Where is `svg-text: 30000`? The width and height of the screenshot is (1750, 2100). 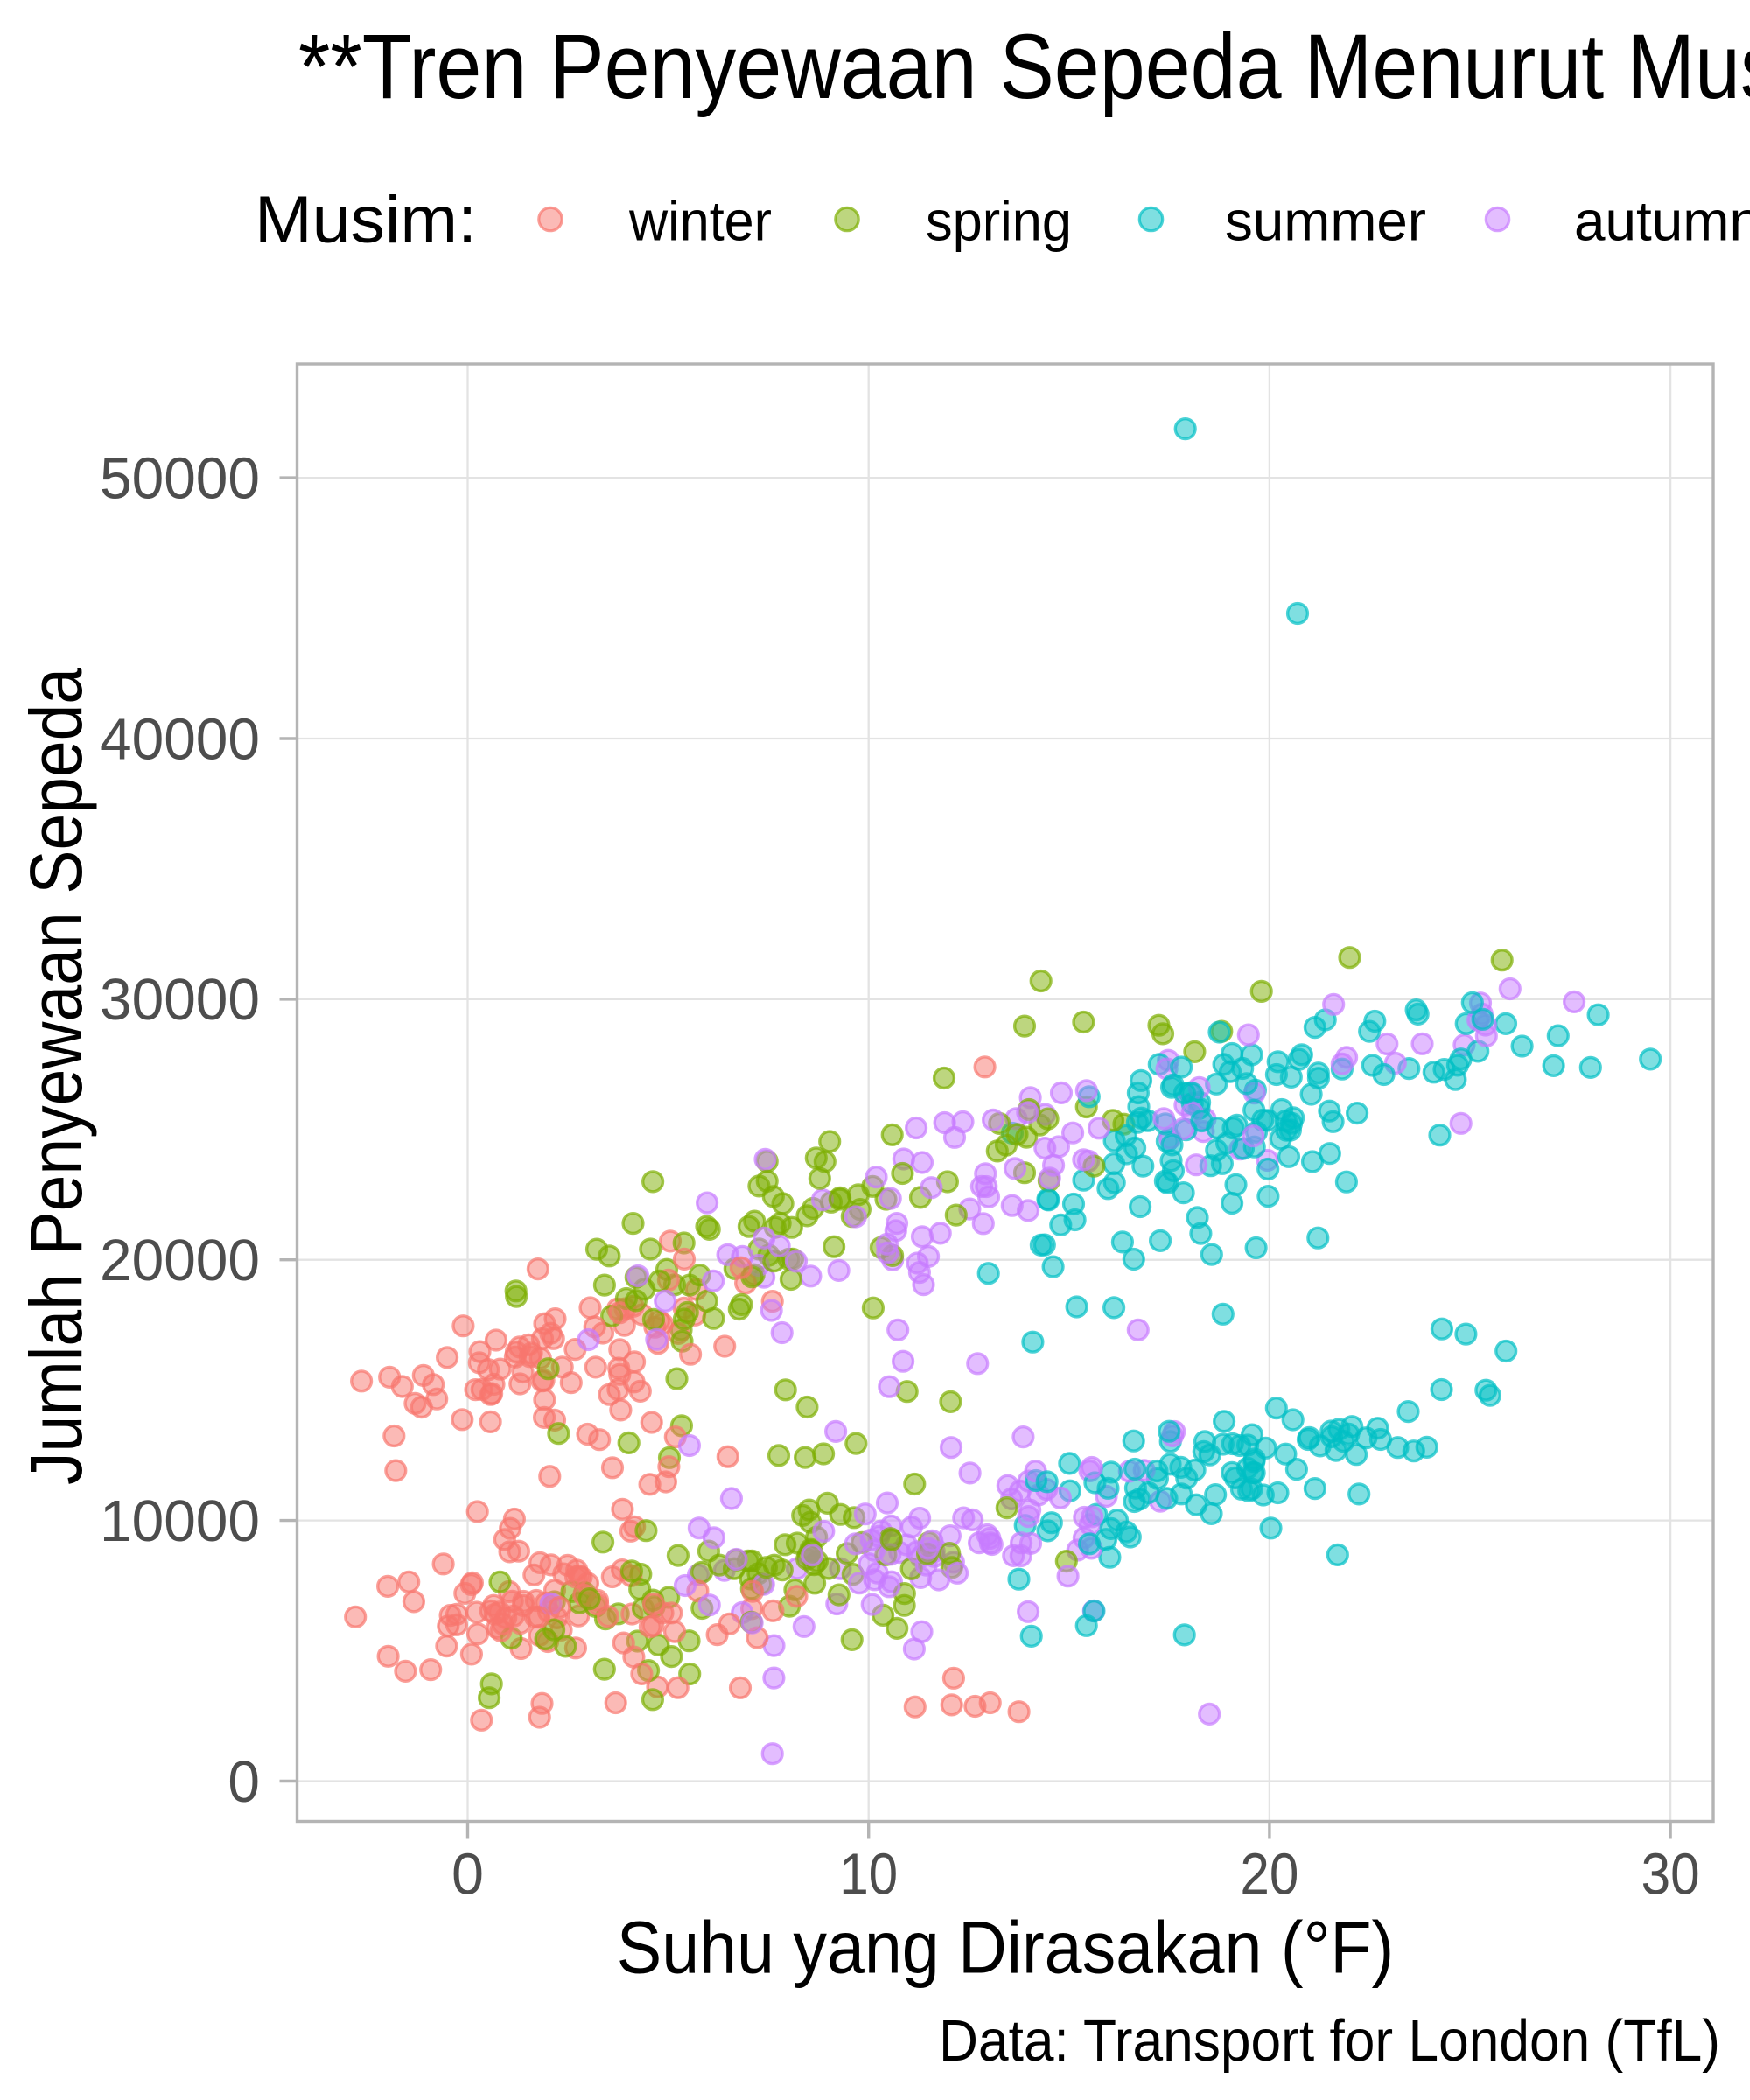
svg-text: 30000 is located at coordinates (180, 999).